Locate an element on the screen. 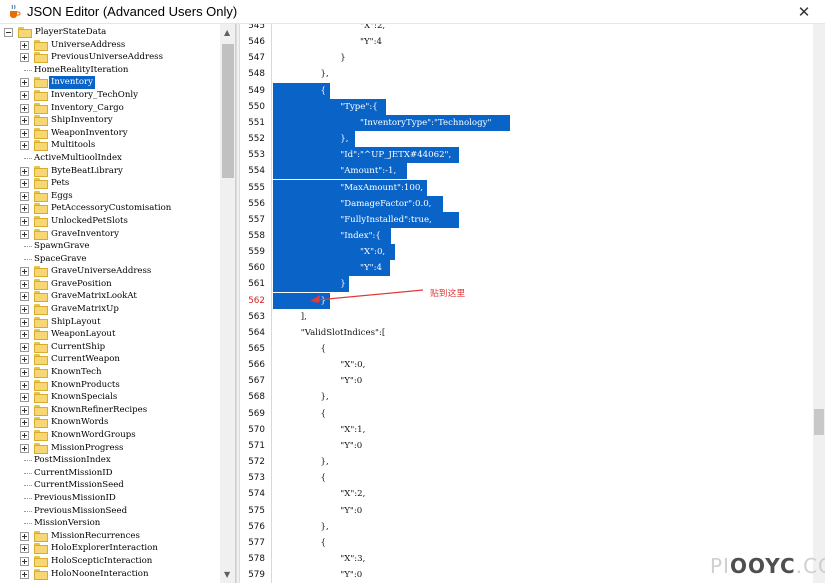 This screenshot has width=825, height=583. close-button: ✕ is located at coordinates (804, 12).